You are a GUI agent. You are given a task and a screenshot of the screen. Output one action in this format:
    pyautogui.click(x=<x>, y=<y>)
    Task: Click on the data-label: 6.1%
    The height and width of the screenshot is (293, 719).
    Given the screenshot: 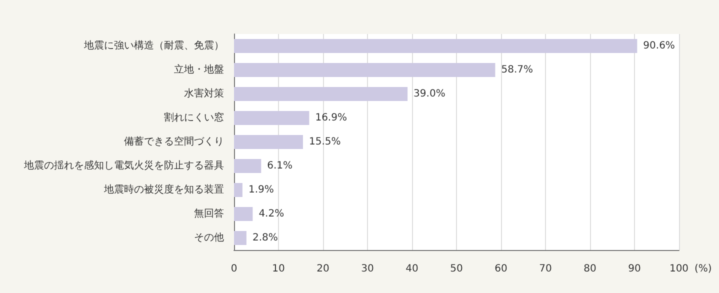 What is the action you would take?
    pyautogui.click(x=280, y=166)
    